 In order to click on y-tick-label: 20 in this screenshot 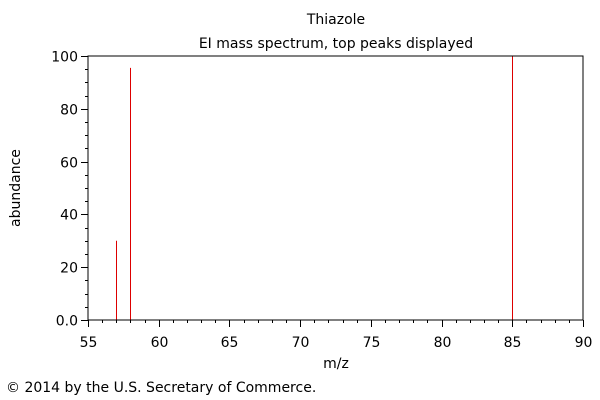, I will do `click(69, 269)`.